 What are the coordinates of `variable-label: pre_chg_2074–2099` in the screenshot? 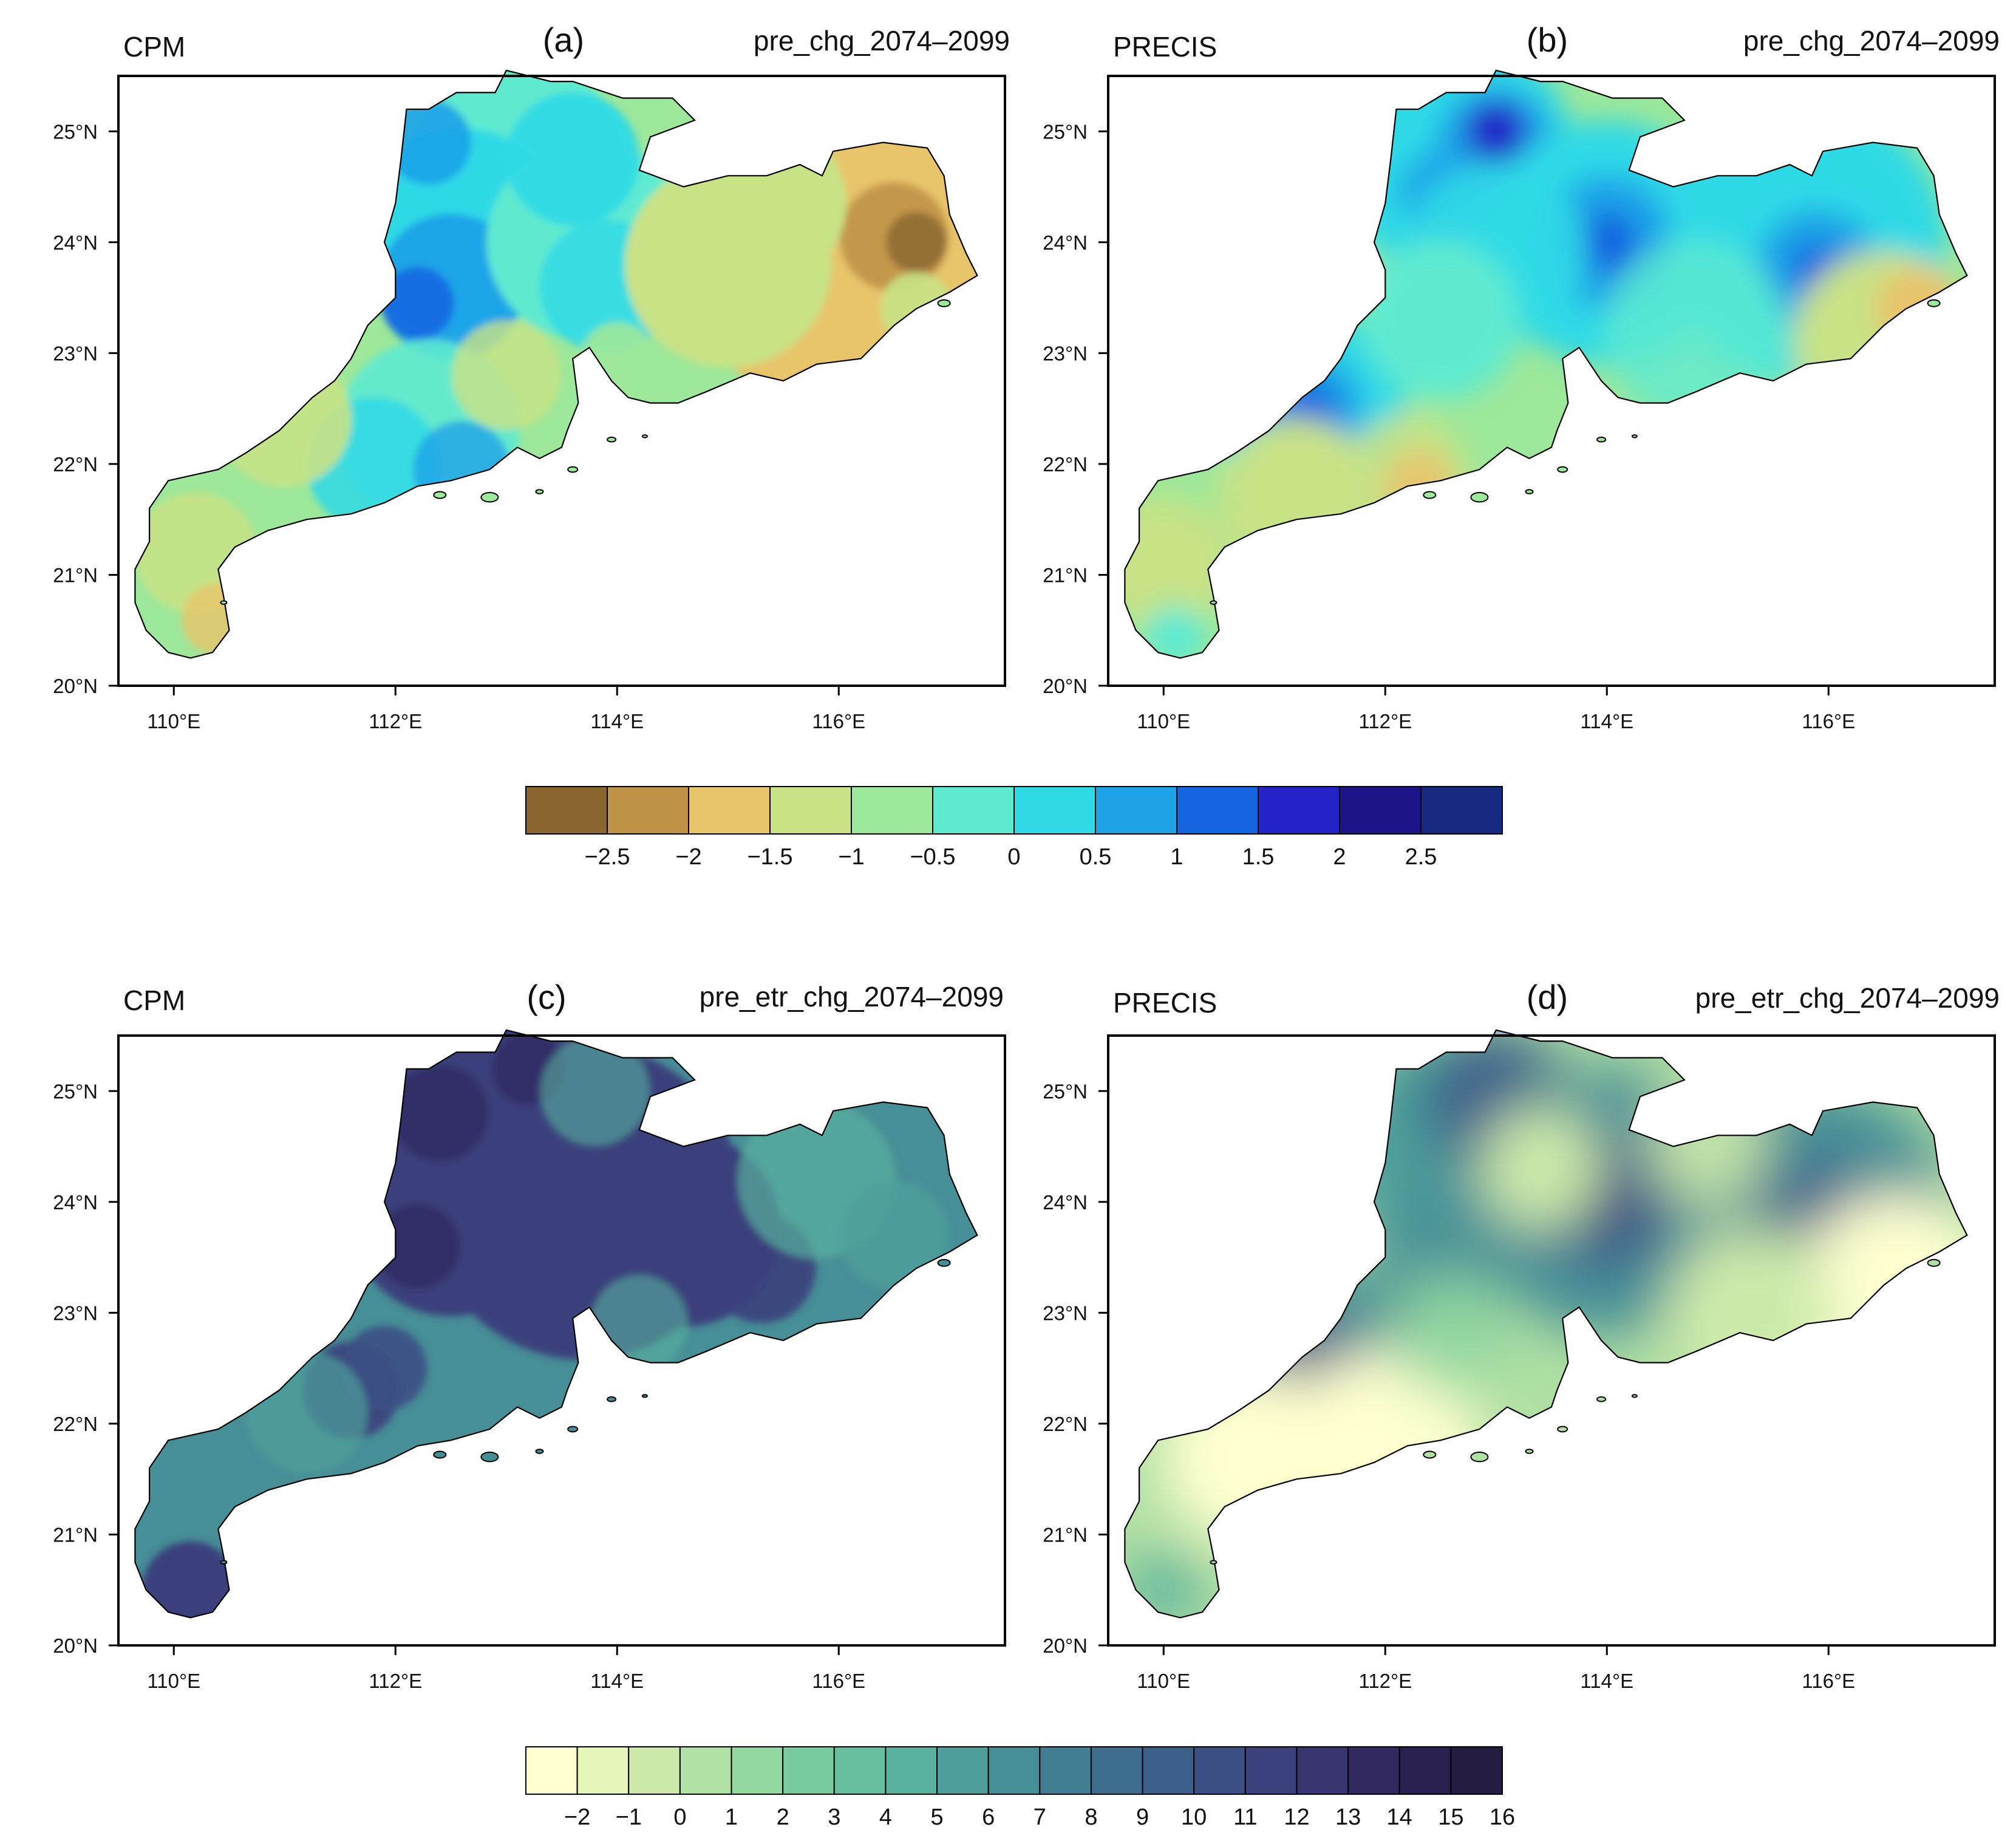 It's located at (1871, 40).